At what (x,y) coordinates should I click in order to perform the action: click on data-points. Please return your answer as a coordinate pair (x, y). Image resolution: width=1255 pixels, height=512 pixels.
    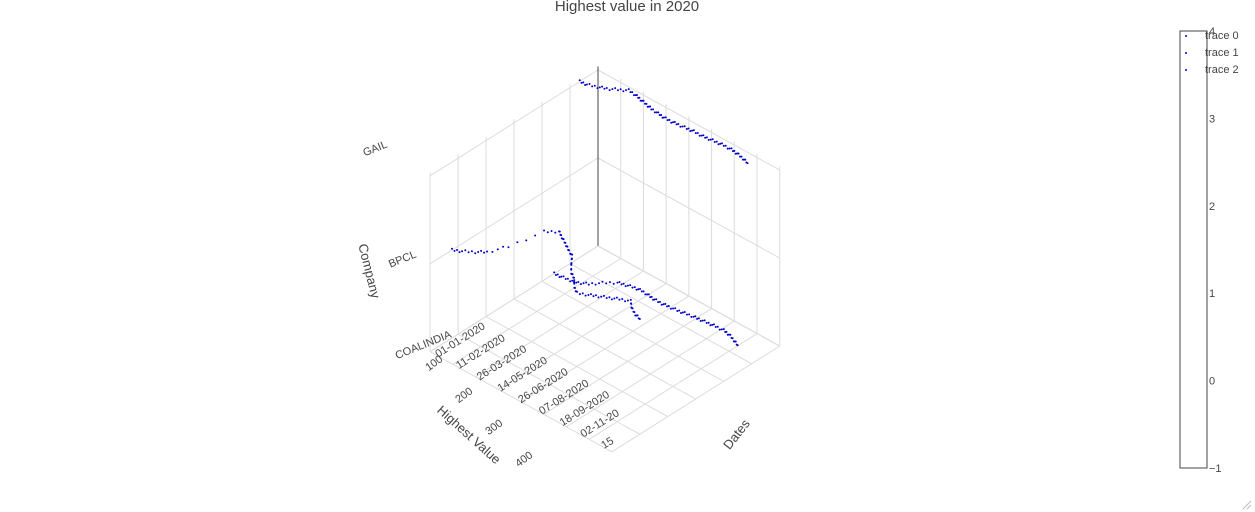
    Looking at the image, I should click on (600, 213).